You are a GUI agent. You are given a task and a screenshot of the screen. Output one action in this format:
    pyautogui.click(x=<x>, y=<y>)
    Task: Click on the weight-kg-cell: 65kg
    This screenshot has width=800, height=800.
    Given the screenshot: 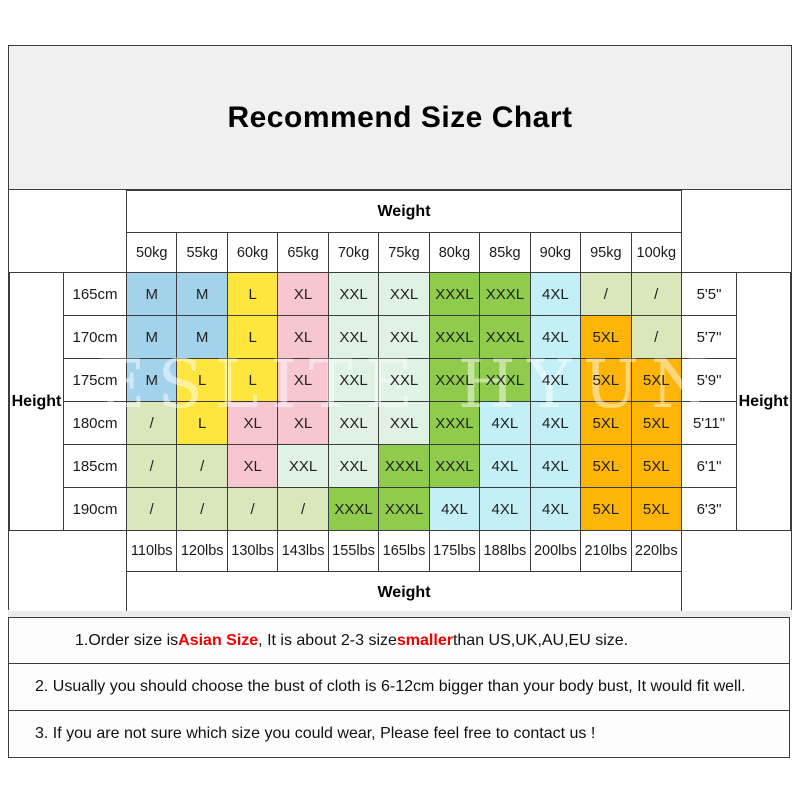 What is the action you would take?
    pyautogui.click(x=303, y=252)
    